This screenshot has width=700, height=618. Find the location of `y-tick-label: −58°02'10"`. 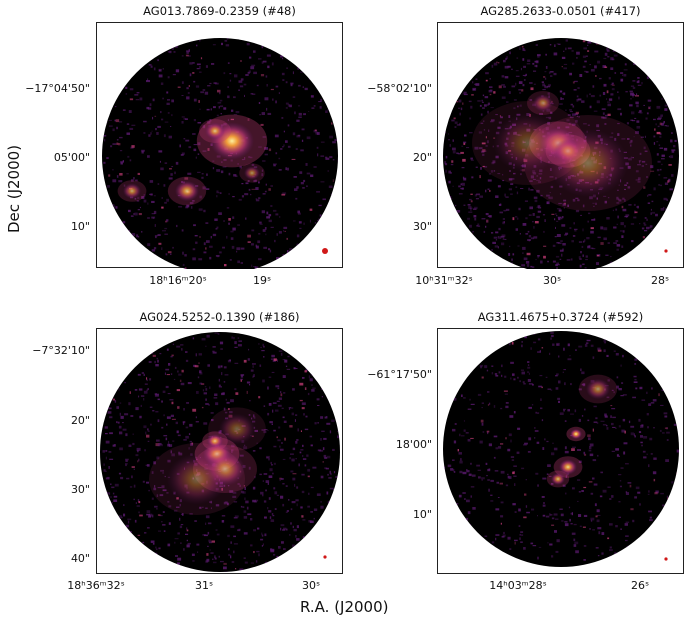

y-tick-label: −58°02'10" is located at coordinates (399, 88).